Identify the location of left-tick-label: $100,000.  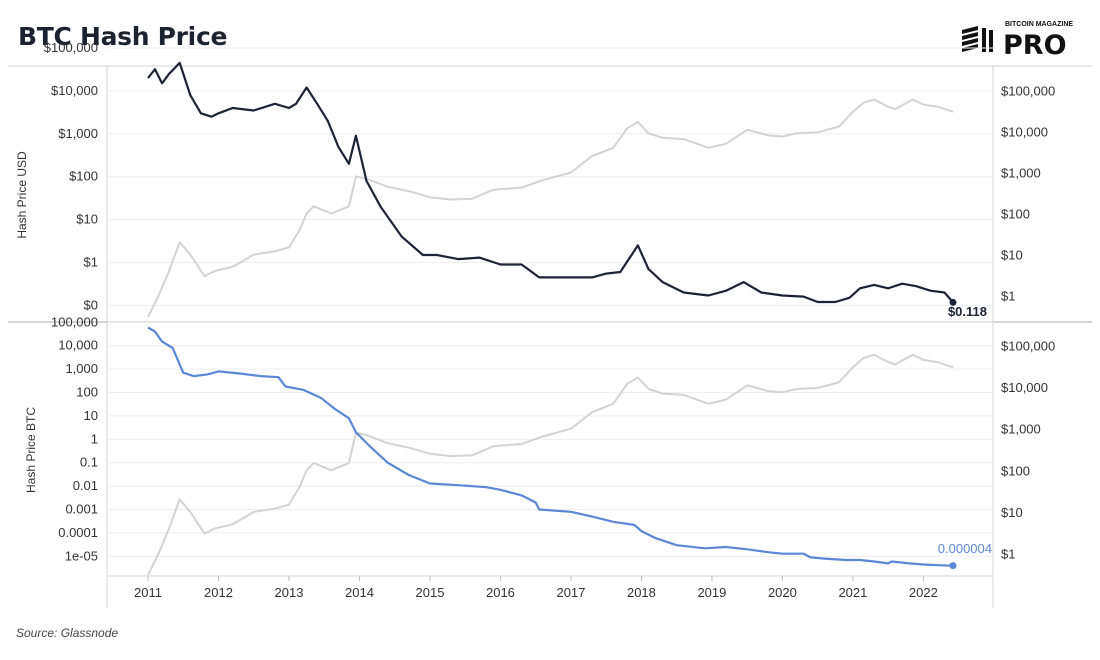
(71, 47).